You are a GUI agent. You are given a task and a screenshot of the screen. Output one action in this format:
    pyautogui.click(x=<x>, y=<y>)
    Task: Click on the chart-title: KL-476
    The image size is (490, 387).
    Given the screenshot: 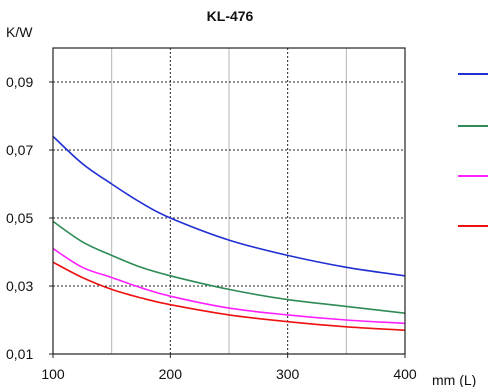 What is the action you would take?
    pyautogui.click(x=230, y=16)
    